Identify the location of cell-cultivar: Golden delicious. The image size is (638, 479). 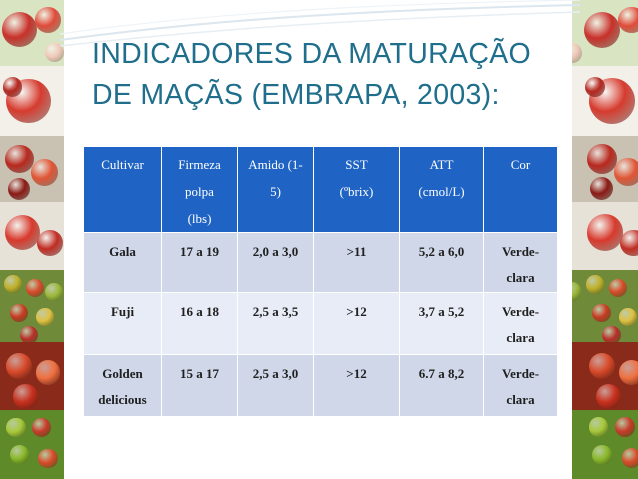
(122, 385).